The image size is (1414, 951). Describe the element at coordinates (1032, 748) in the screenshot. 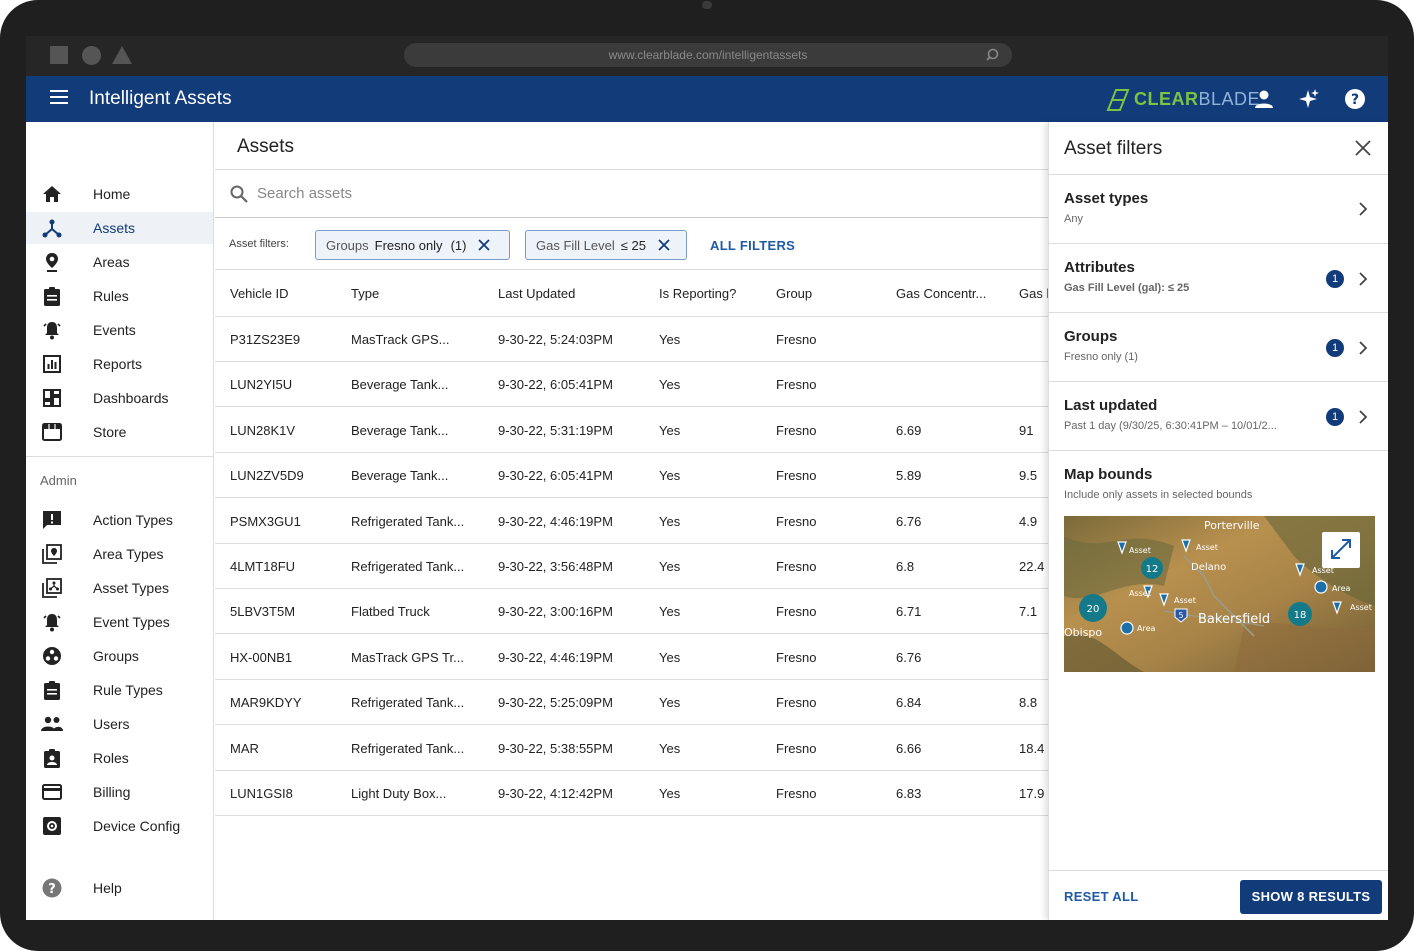

I see `cell-gas-level: 18.4` at that location.